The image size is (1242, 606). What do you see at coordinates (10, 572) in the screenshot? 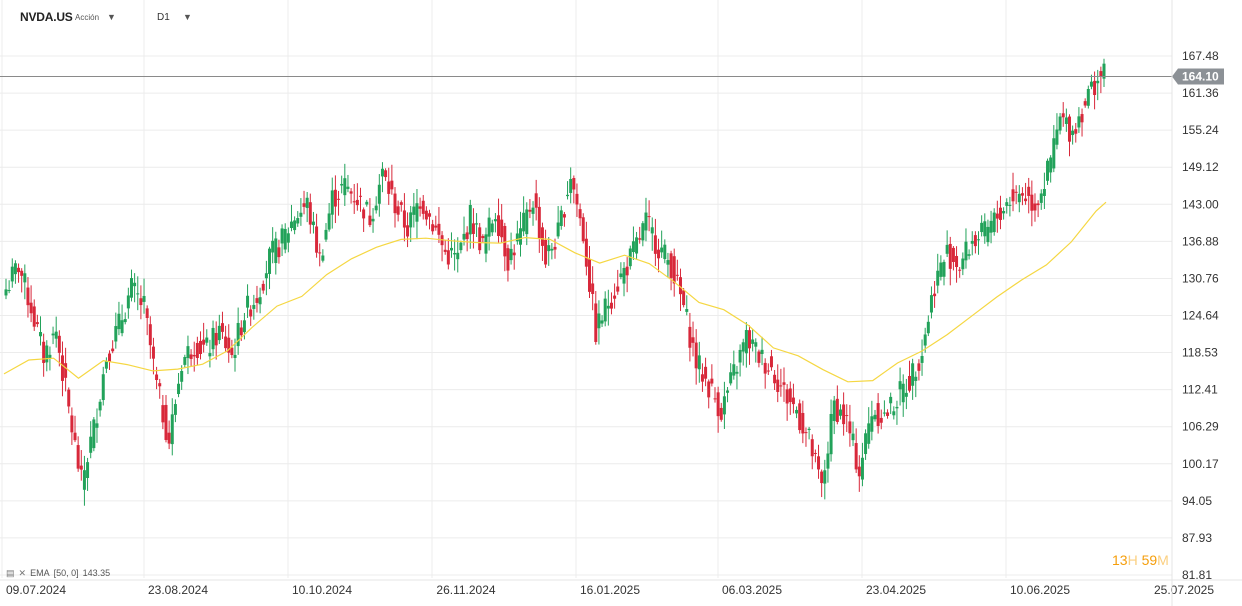
I see `indicator-settings-icon: ▤` at bounding box center [10, 572].